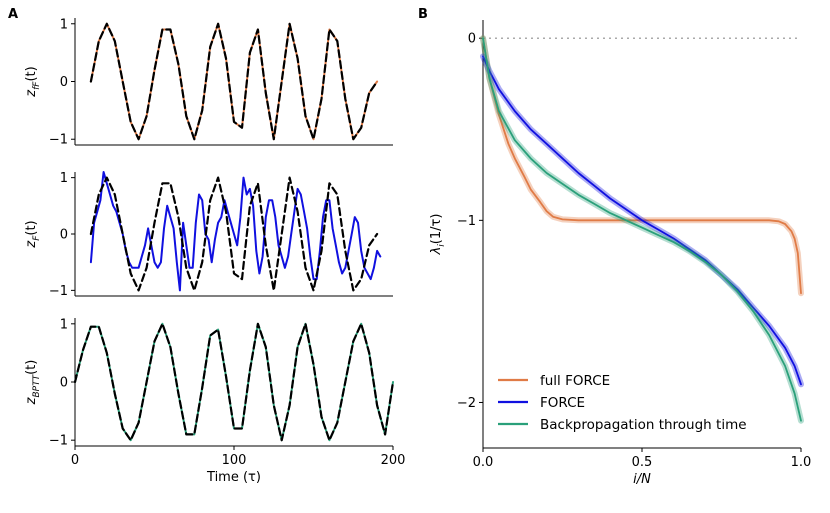 This screenshot has width=830, height=513. What do you see at coordinates (37, 385) in the screenshot?
I see `y-label-subscript: BPTT` at bounding box center [37, 385].